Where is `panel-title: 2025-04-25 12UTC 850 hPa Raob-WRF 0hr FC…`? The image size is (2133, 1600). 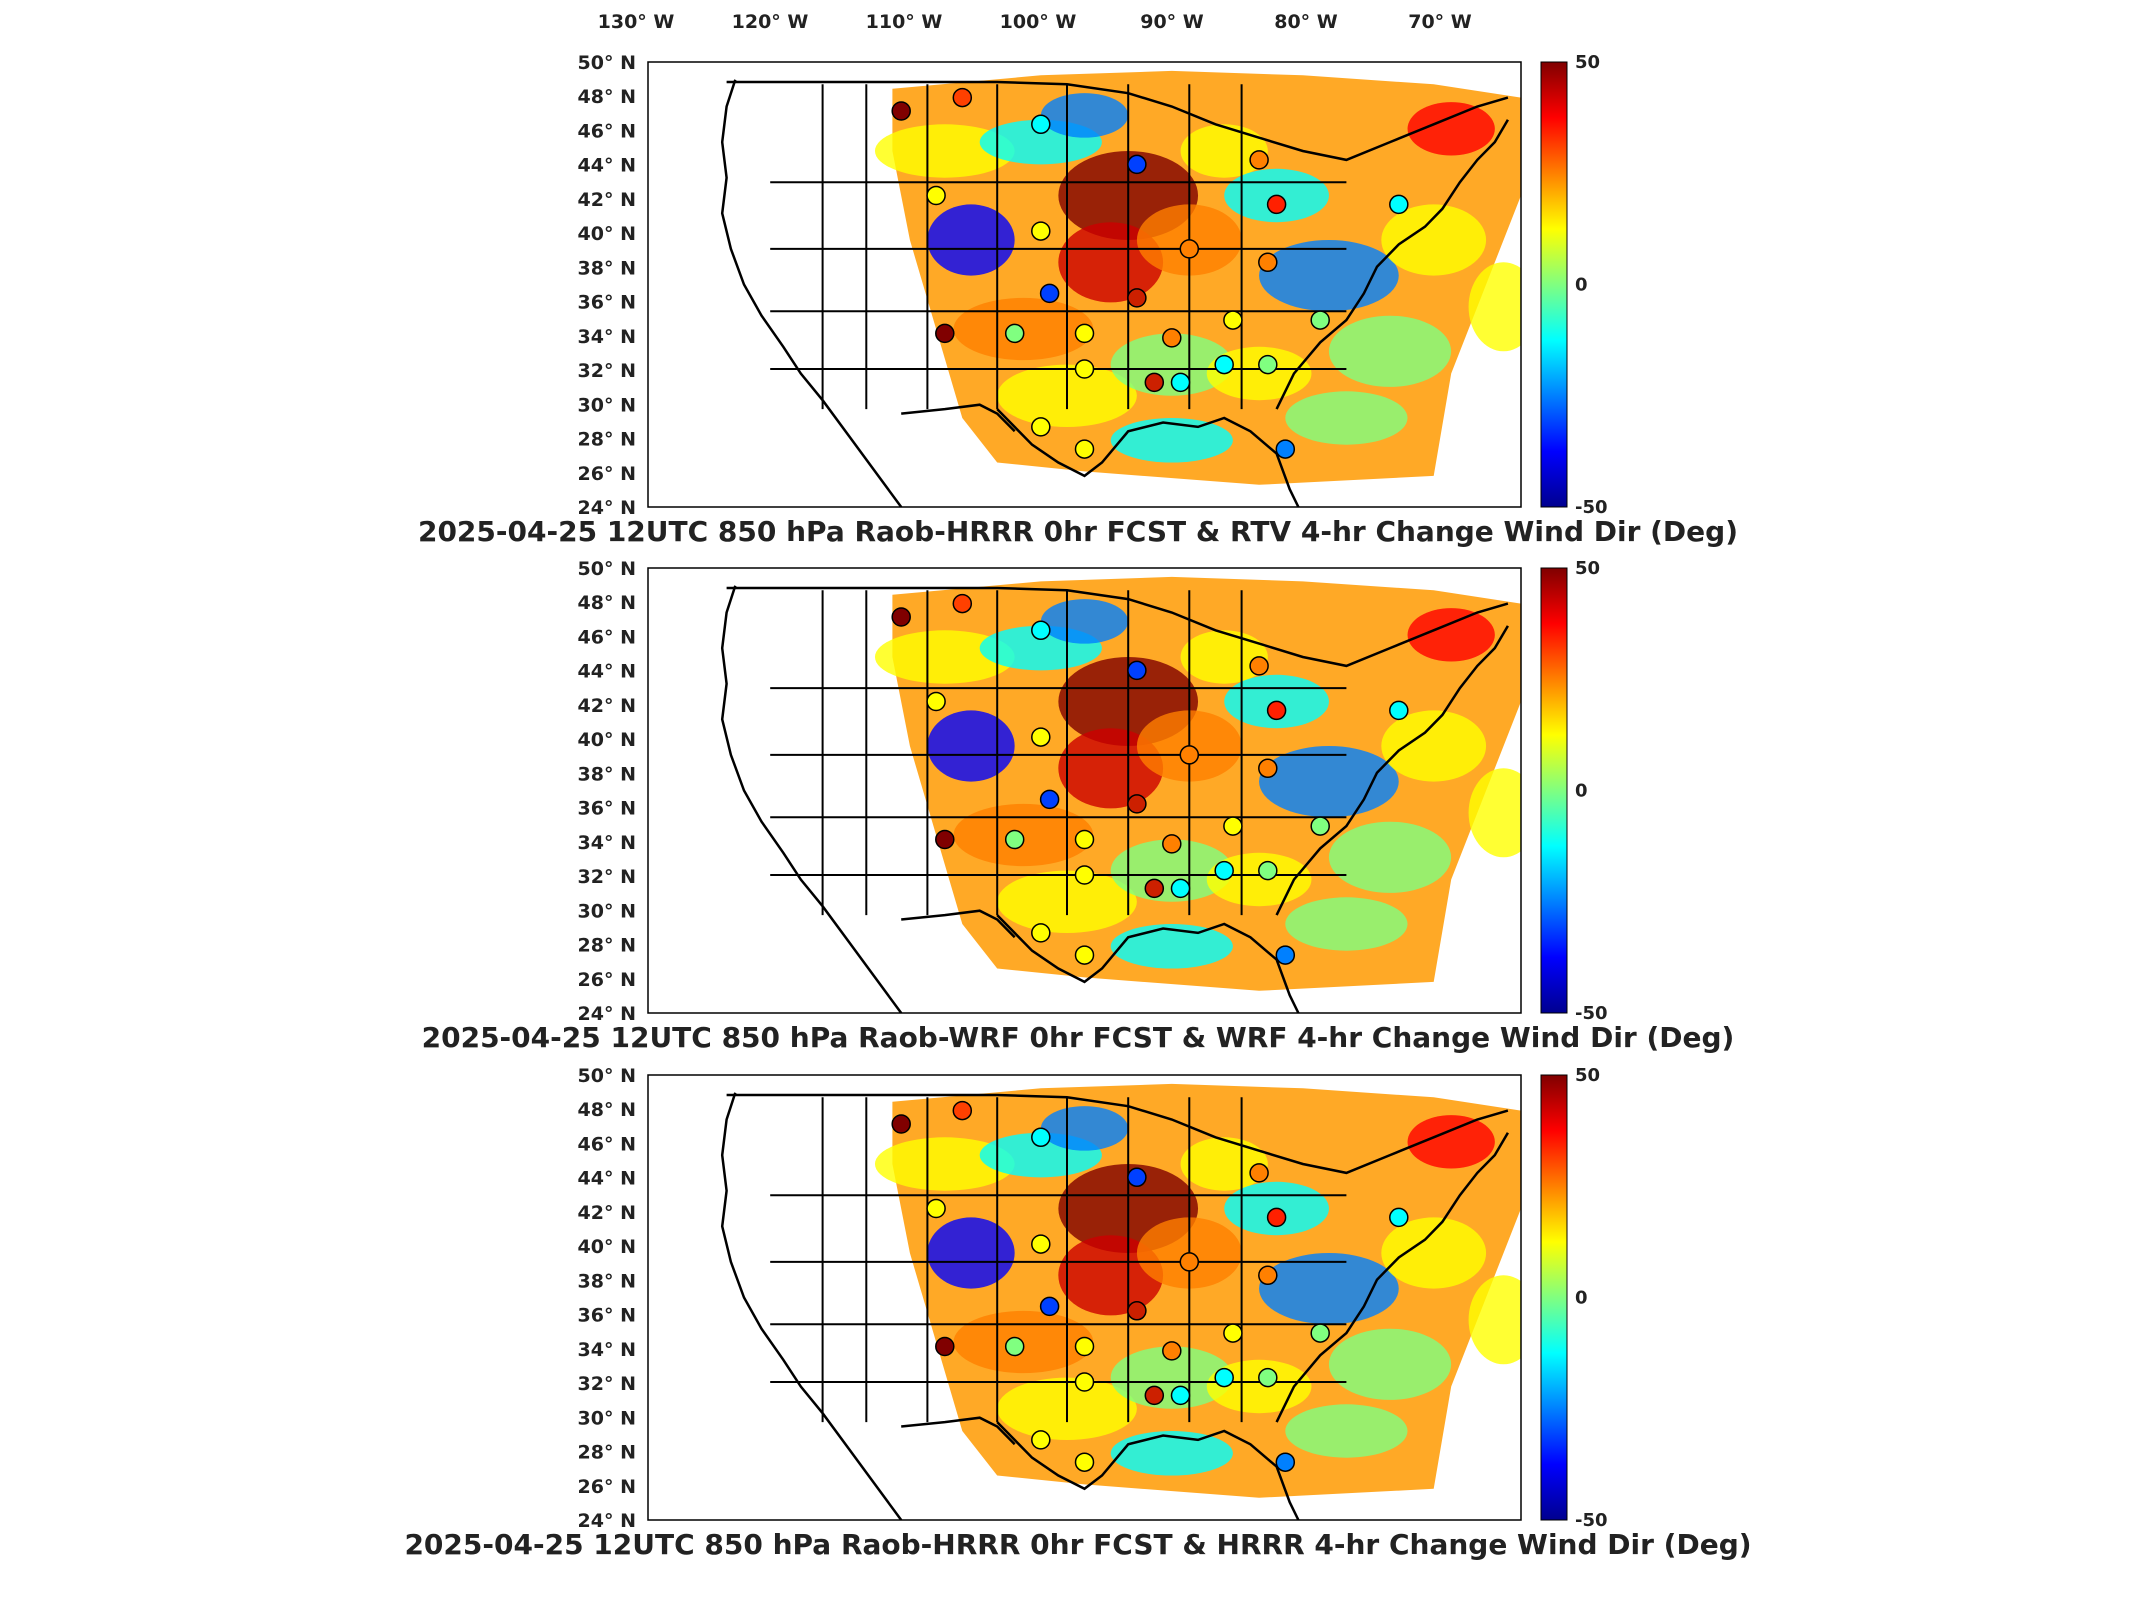 panel-title: 2025-04-25 12UTC 850 hPa Raob-WRF 0hr FC… is located at coordinates (1078, 1037).